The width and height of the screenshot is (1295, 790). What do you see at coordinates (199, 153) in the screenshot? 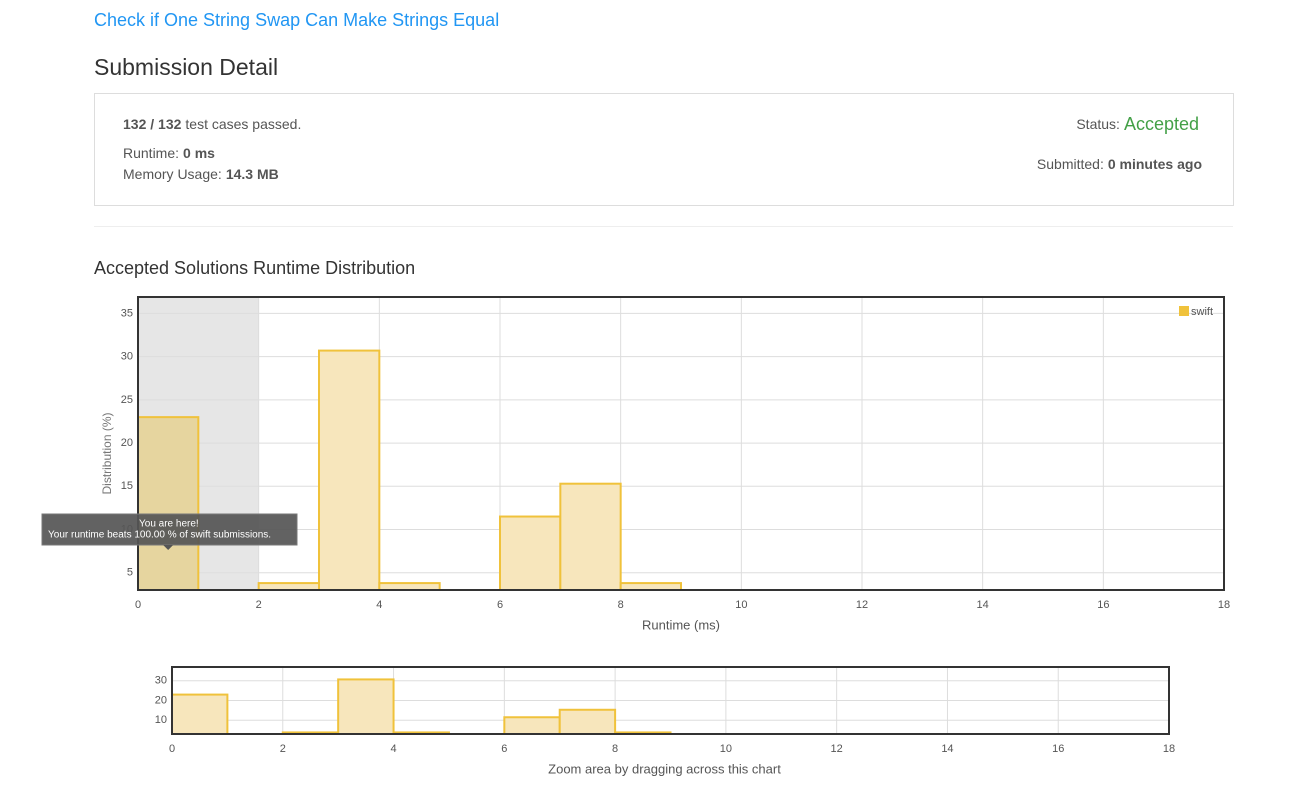
I see `runtime-value: 0 ms` at bounding box center [199, 153].